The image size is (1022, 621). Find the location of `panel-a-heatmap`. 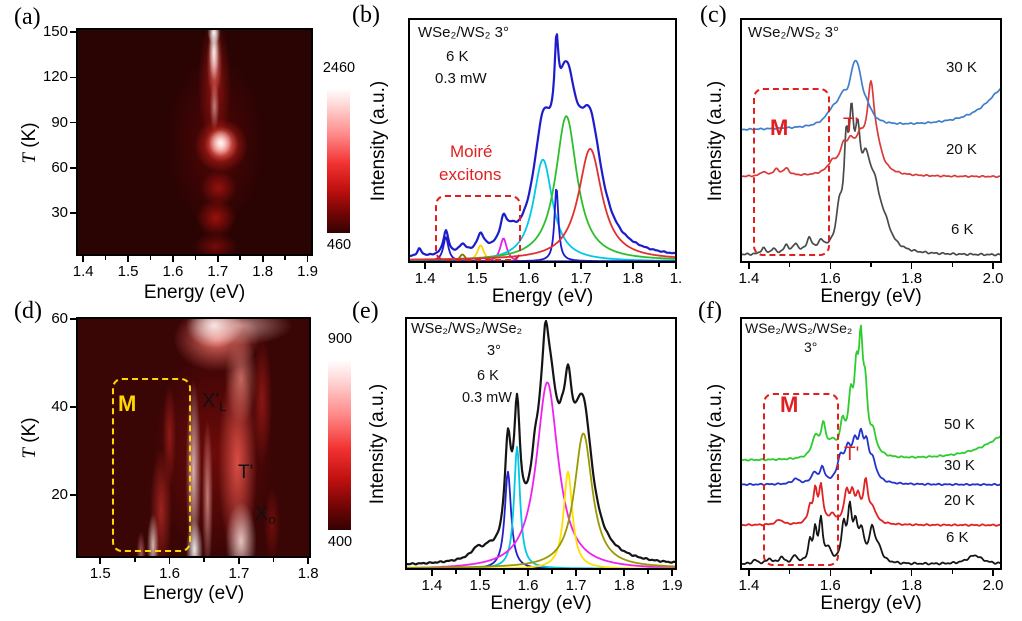

panel-a-heatmap is located at coordinates (194, 142).